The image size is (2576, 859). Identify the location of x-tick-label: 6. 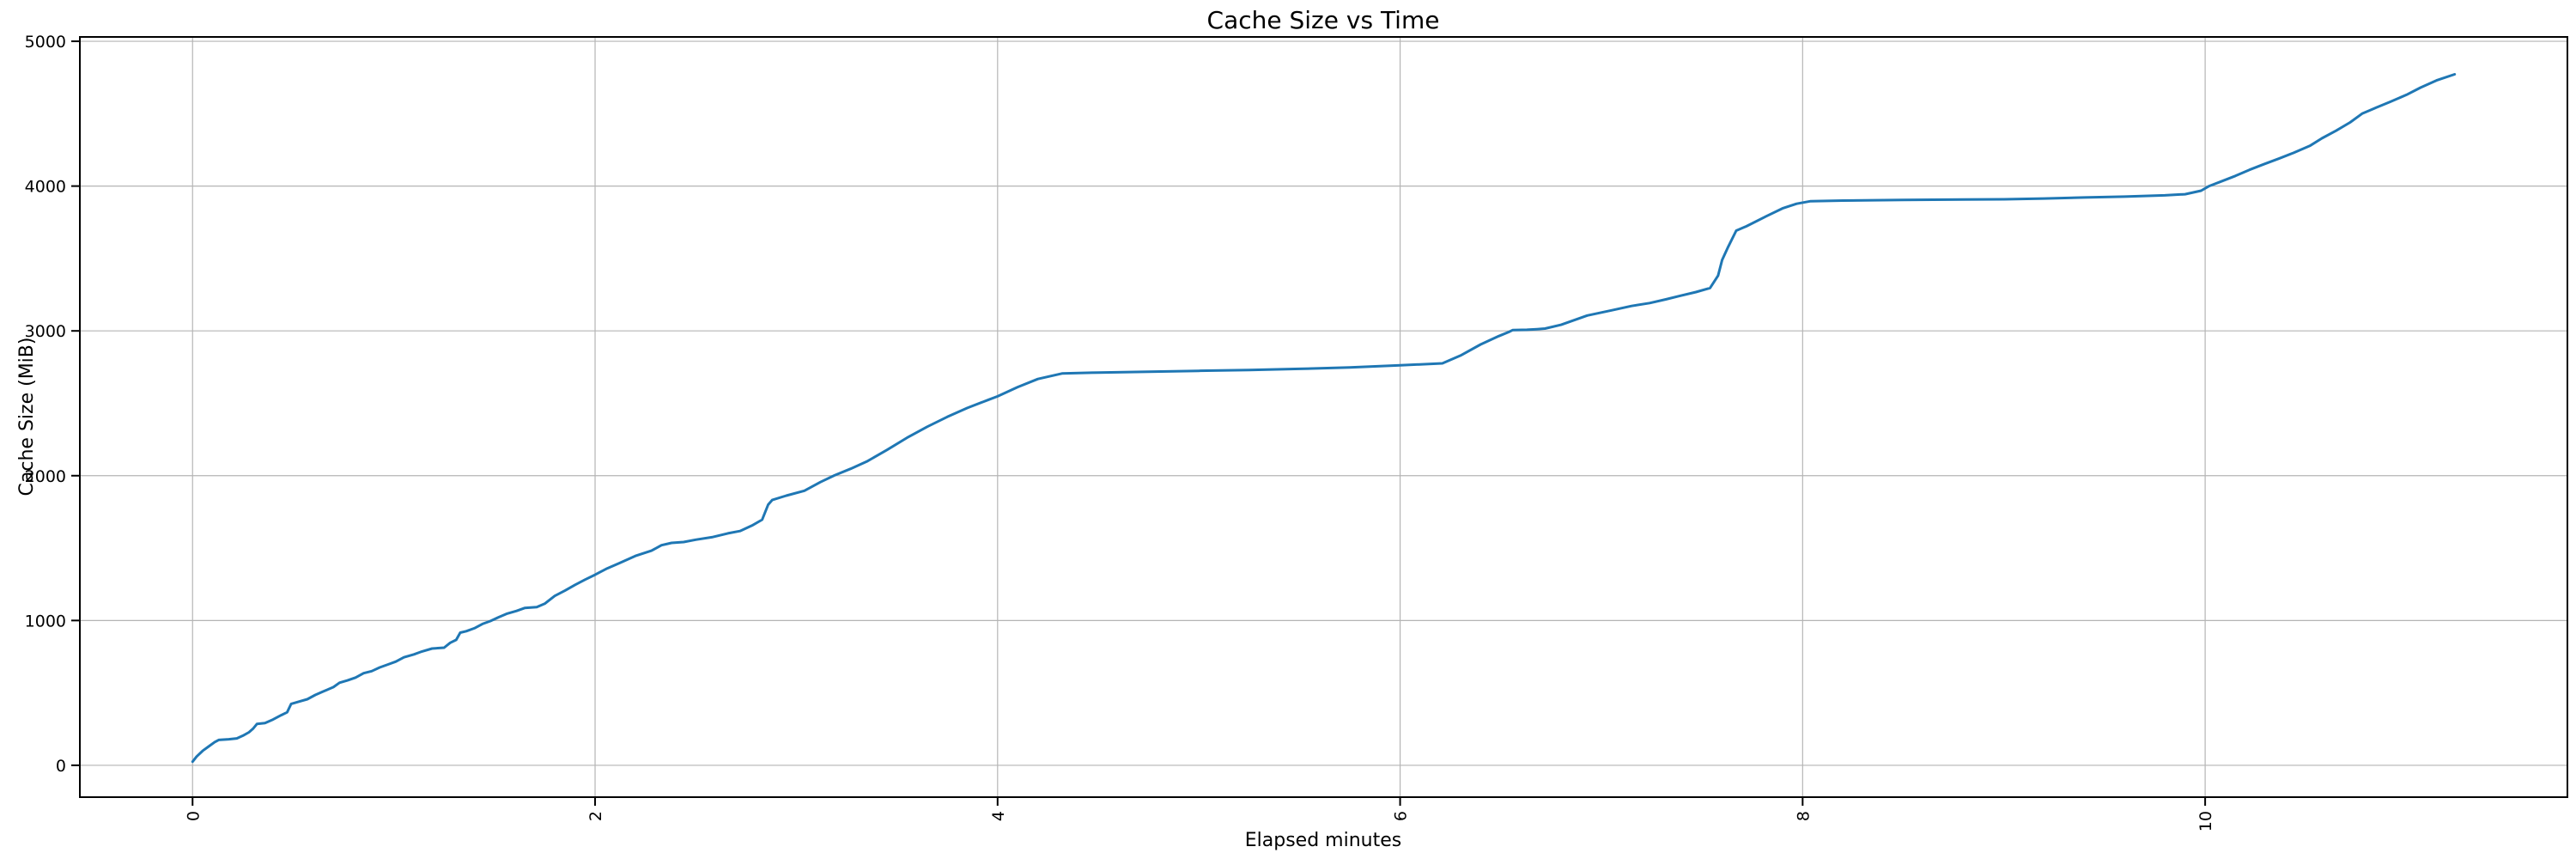
(1401, 816).